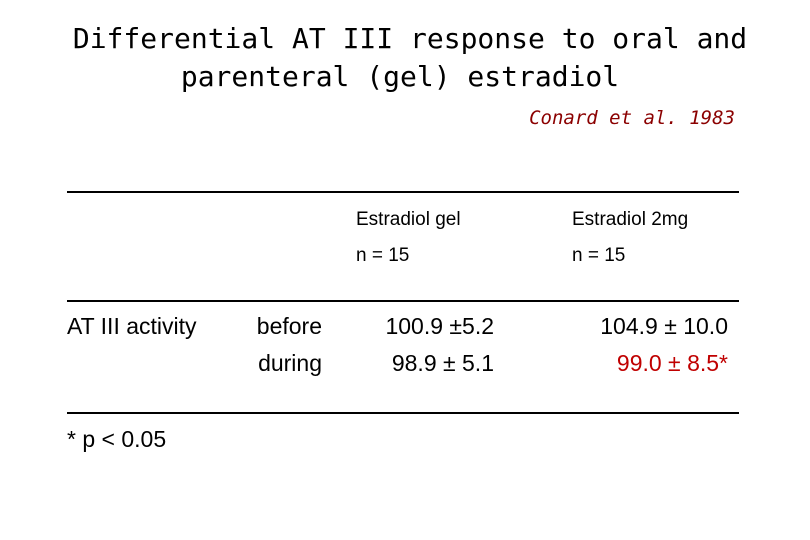 This screenshot has height=540, width=810. I want to click on oral-value-during: 99.0 ± 8.5*, so click(672, 363).